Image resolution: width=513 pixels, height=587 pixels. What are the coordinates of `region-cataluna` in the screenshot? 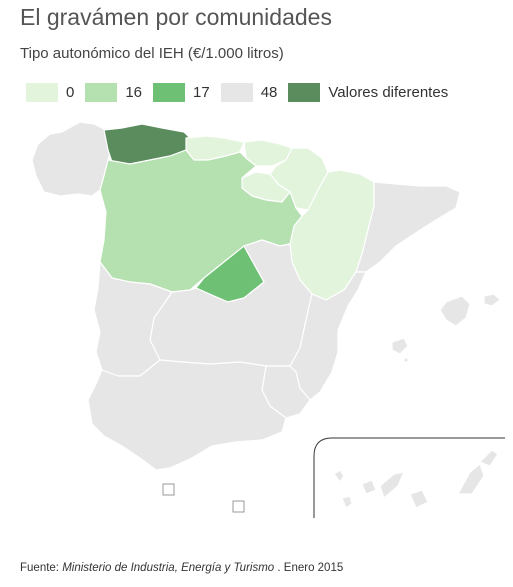 It's located at (408, 227).